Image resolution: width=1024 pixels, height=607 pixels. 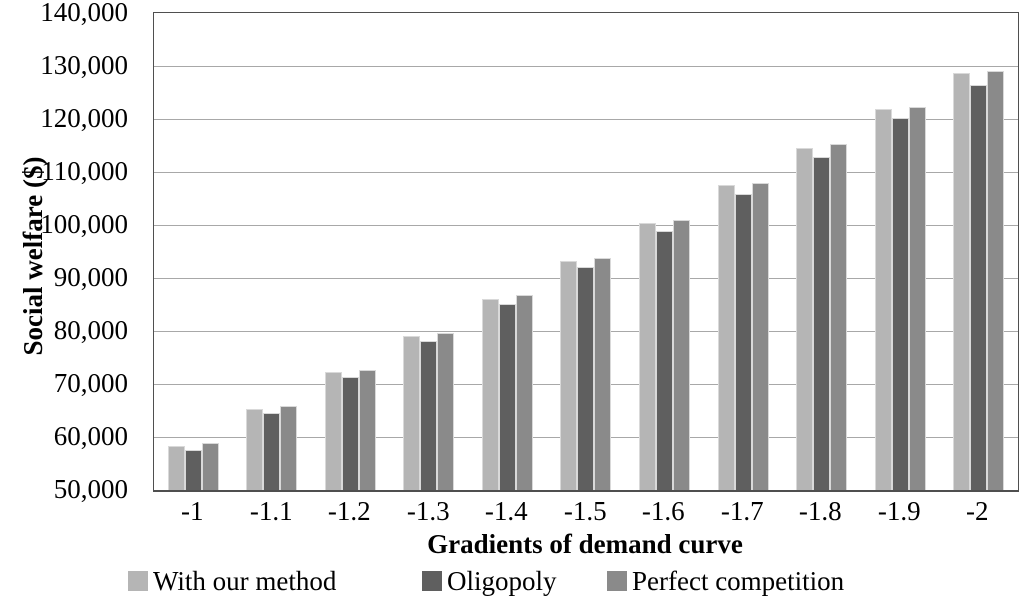 What do you see at coordinates (742, 511) in the screenshot?
I see `x-tick-label: -1.7` at bounding box center [742, 511].